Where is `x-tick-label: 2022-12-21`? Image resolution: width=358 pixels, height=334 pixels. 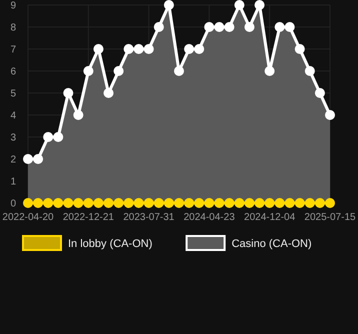 x-tick-label: 2022-12-21 is located at coordinates (88, 217).